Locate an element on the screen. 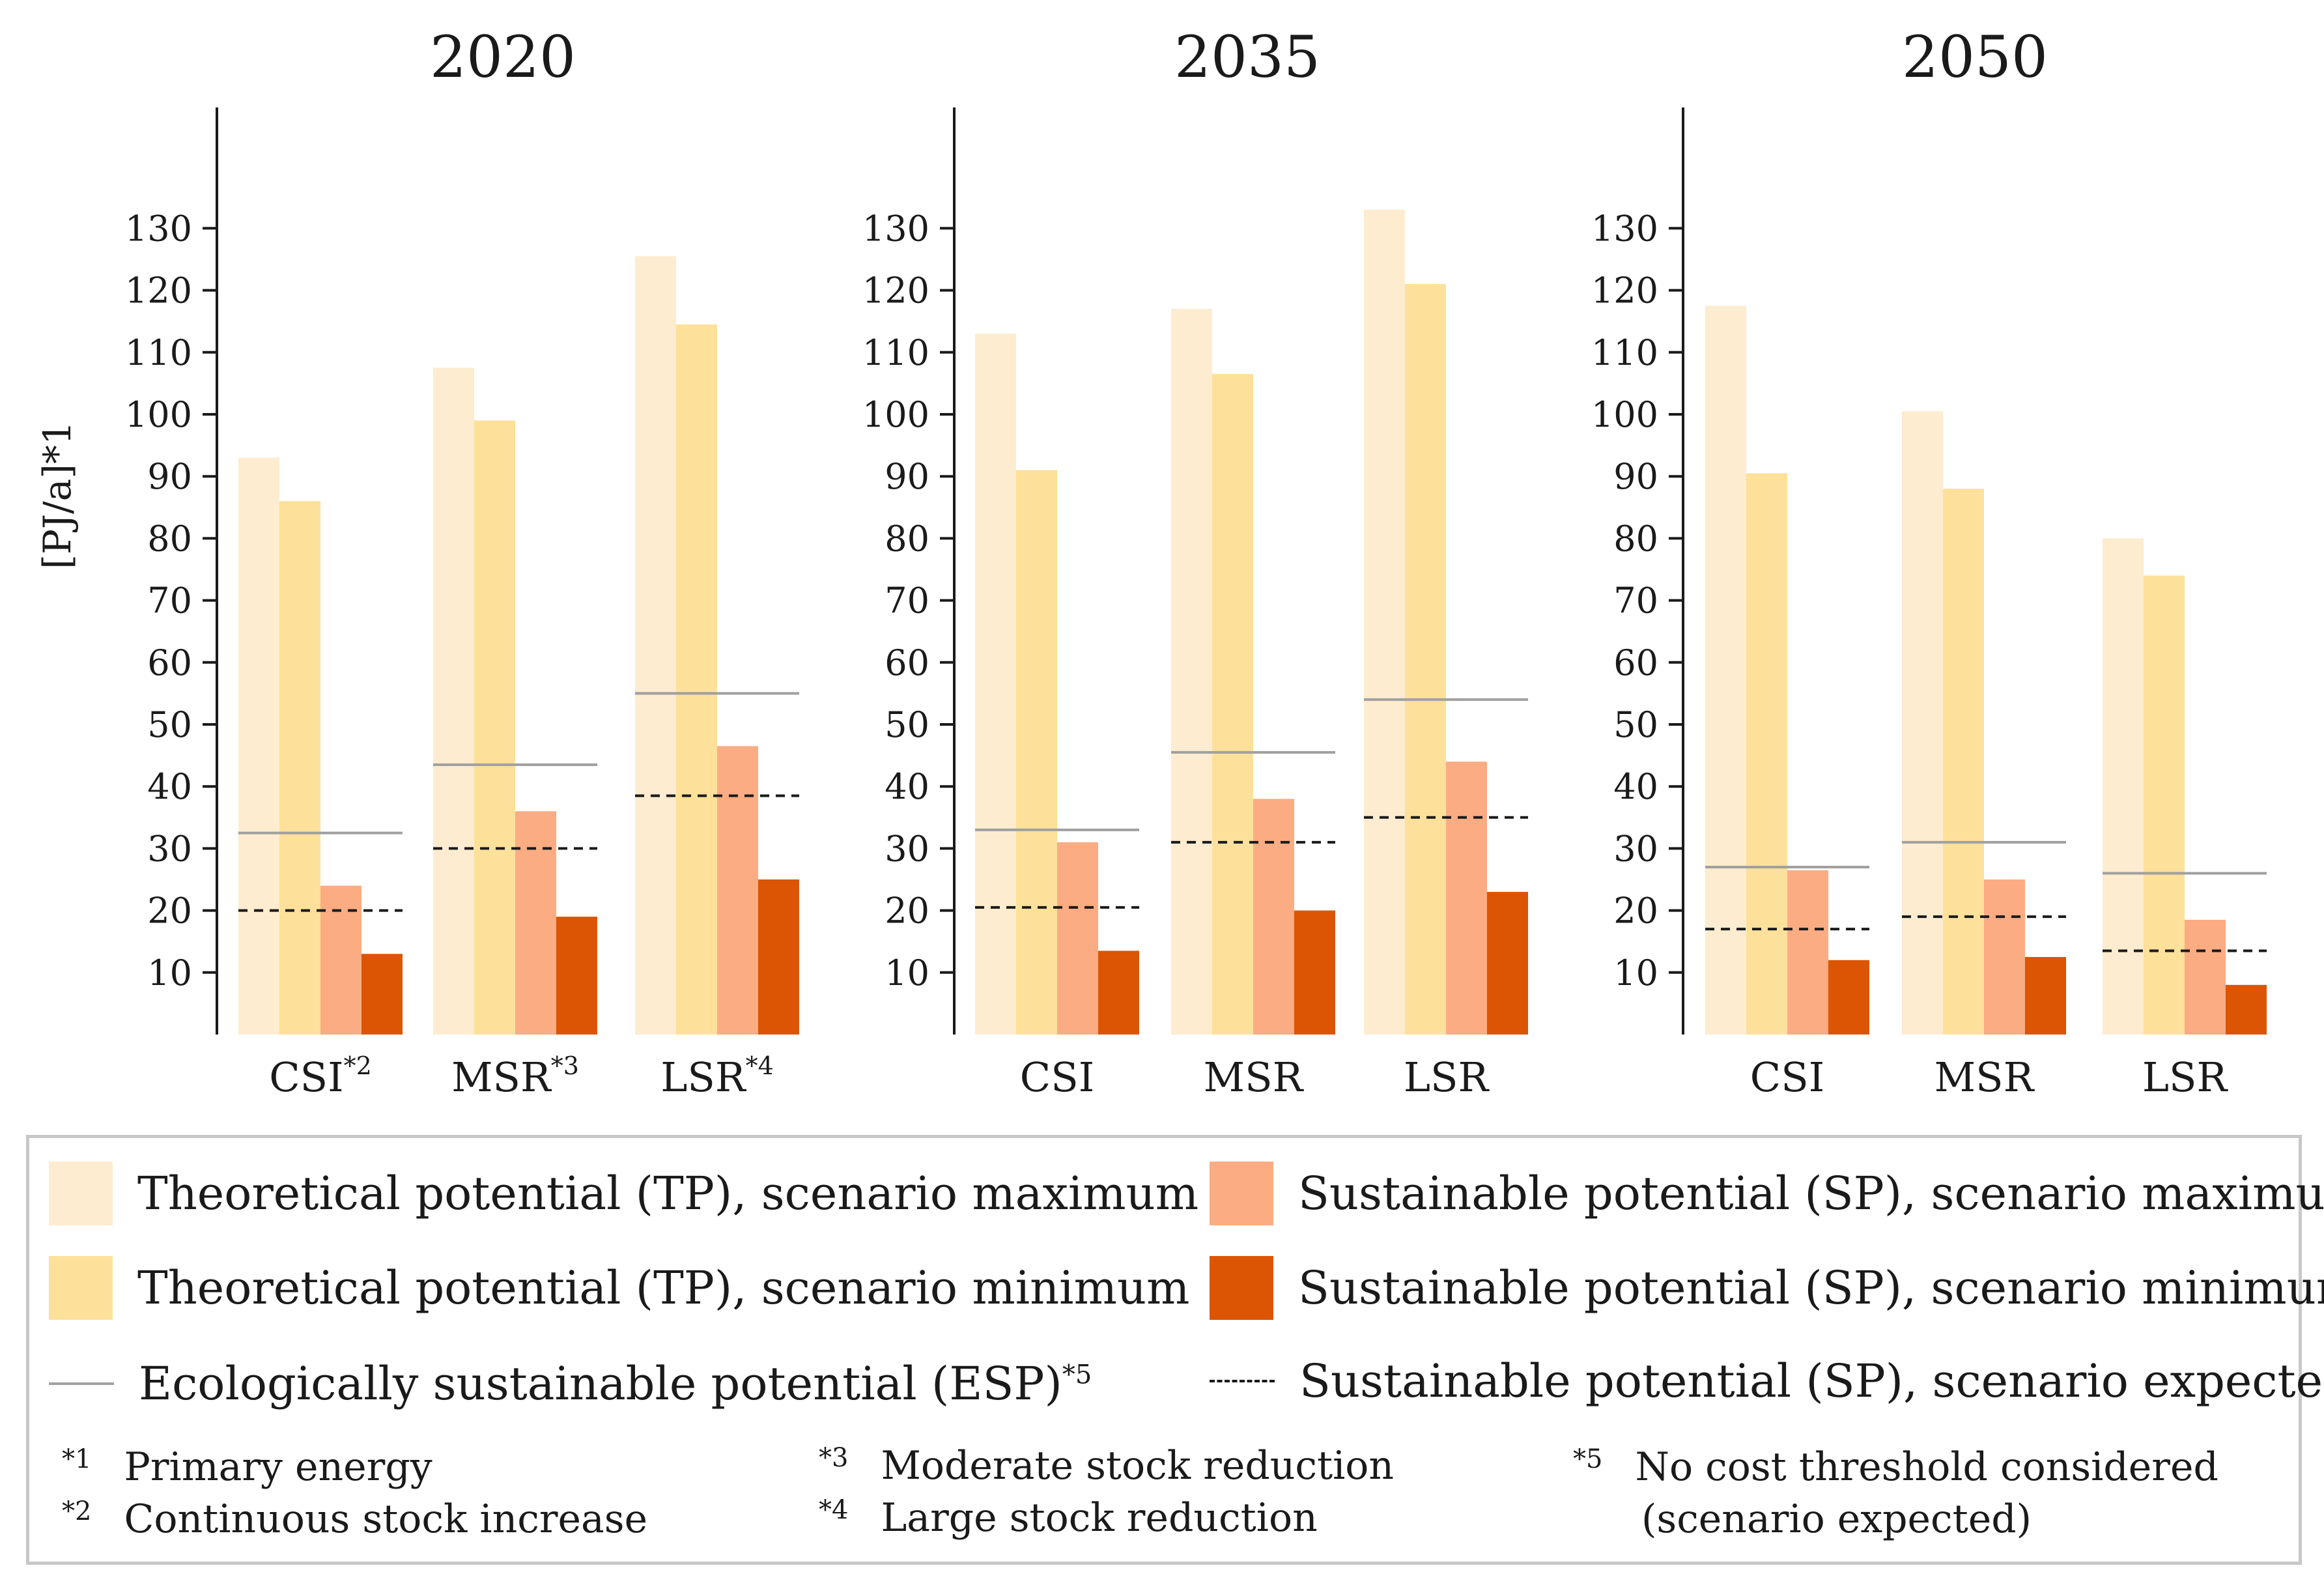  bar-2035-msr-sp-max is located at coordinates (1274, 917).